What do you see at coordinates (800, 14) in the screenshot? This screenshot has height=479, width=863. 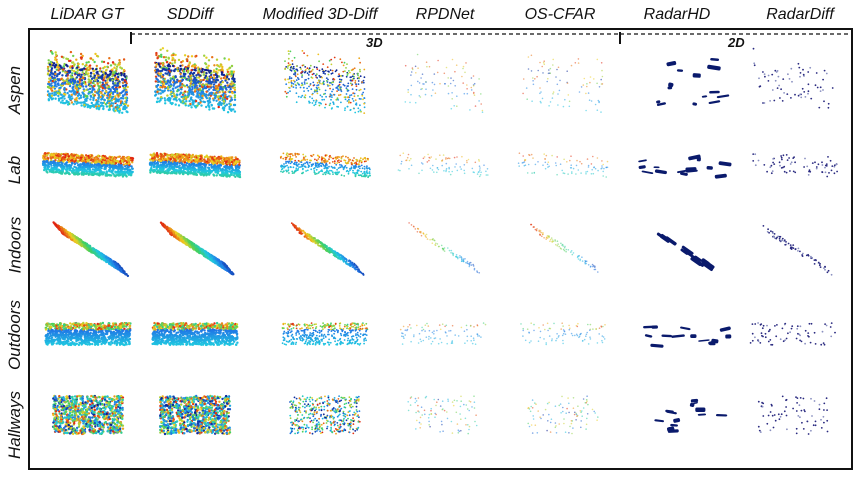 I see `column-header-radardiff: RadarDiff` at bounding box center [800, 14].